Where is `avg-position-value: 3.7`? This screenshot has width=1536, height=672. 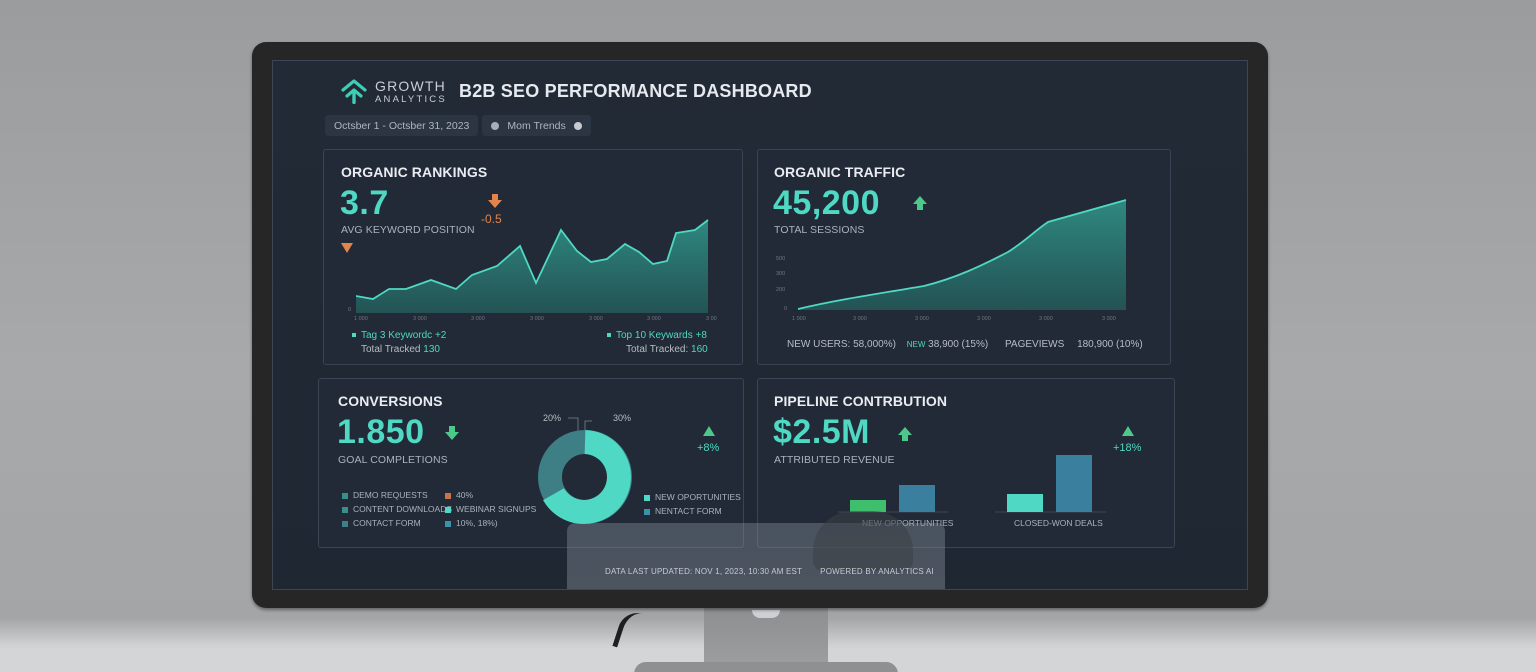
avg-position-value: 3.7 is located at coordinates (364, 203).